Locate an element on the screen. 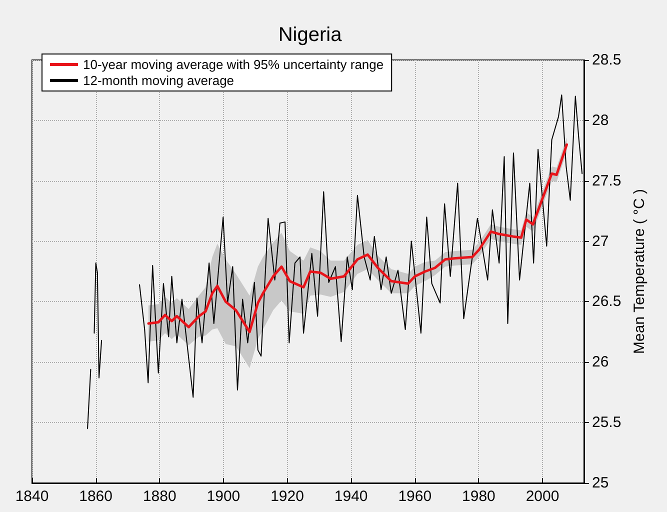  legend-label: 12-month moving average is located at coordinates (158, 80).